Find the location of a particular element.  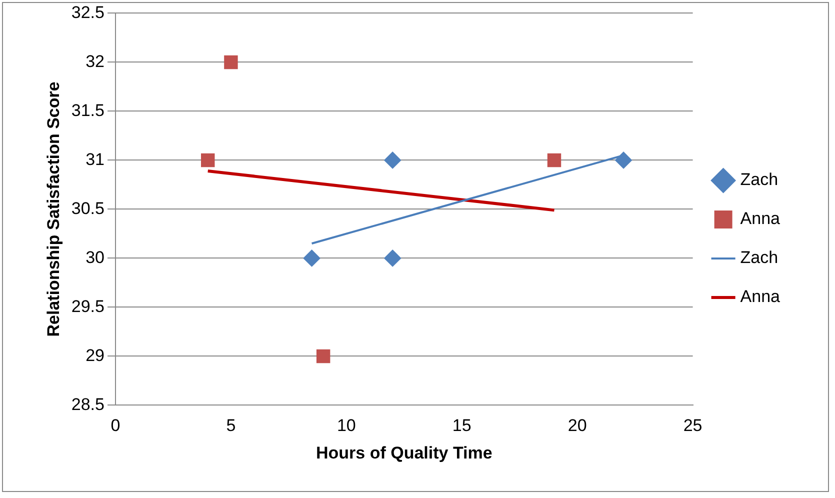

y-tick-label: 29 is located at coordinates (95, 355).